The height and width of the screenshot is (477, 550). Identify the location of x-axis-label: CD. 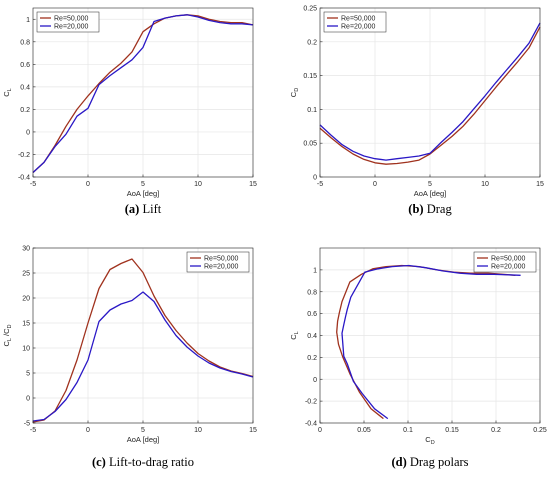
(429, 440).